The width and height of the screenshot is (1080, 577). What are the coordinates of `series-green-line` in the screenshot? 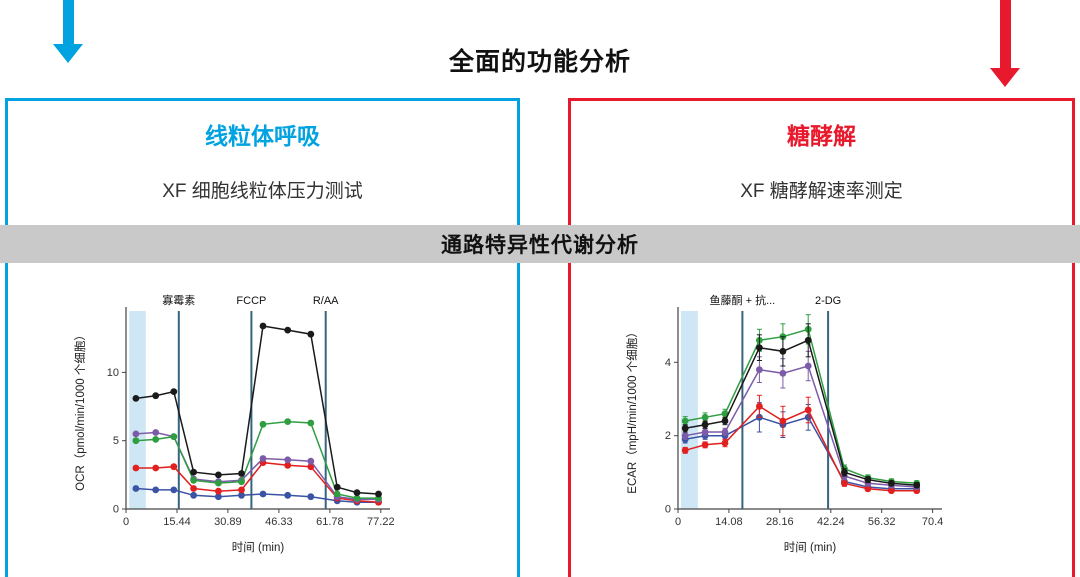 It's located at (801, 406).